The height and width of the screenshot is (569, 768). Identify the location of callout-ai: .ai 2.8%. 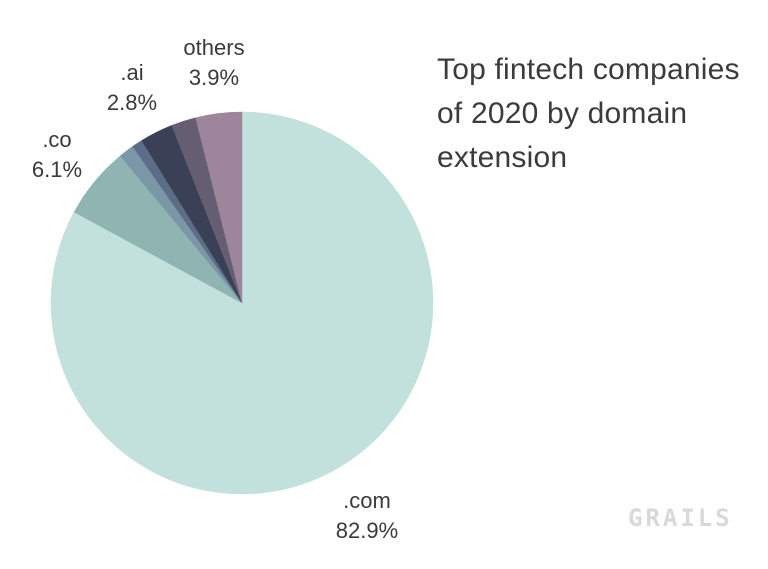
(132, 88).